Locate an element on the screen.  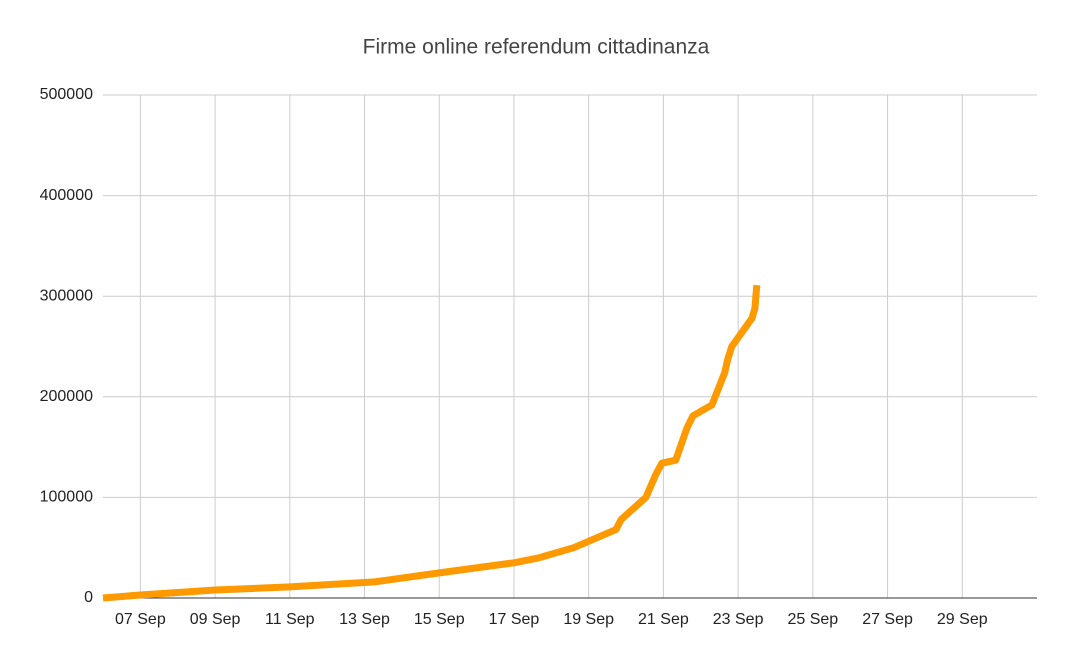
x-tick-label: 17 Sep is located at coordinates (514, 619).